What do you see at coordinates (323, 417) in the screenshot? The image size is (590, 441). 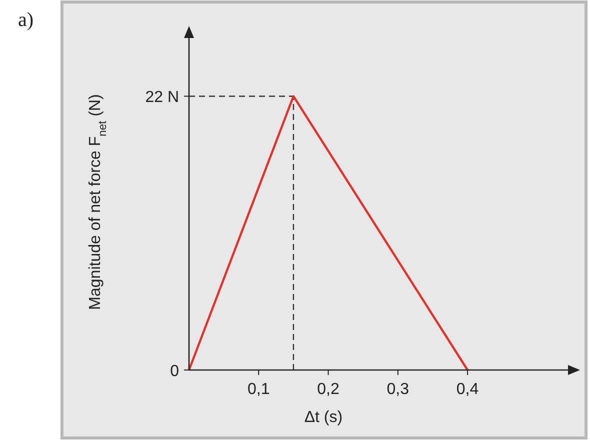 I see `x-axis-title: Δt (s)` at bounding box center [323, 417].